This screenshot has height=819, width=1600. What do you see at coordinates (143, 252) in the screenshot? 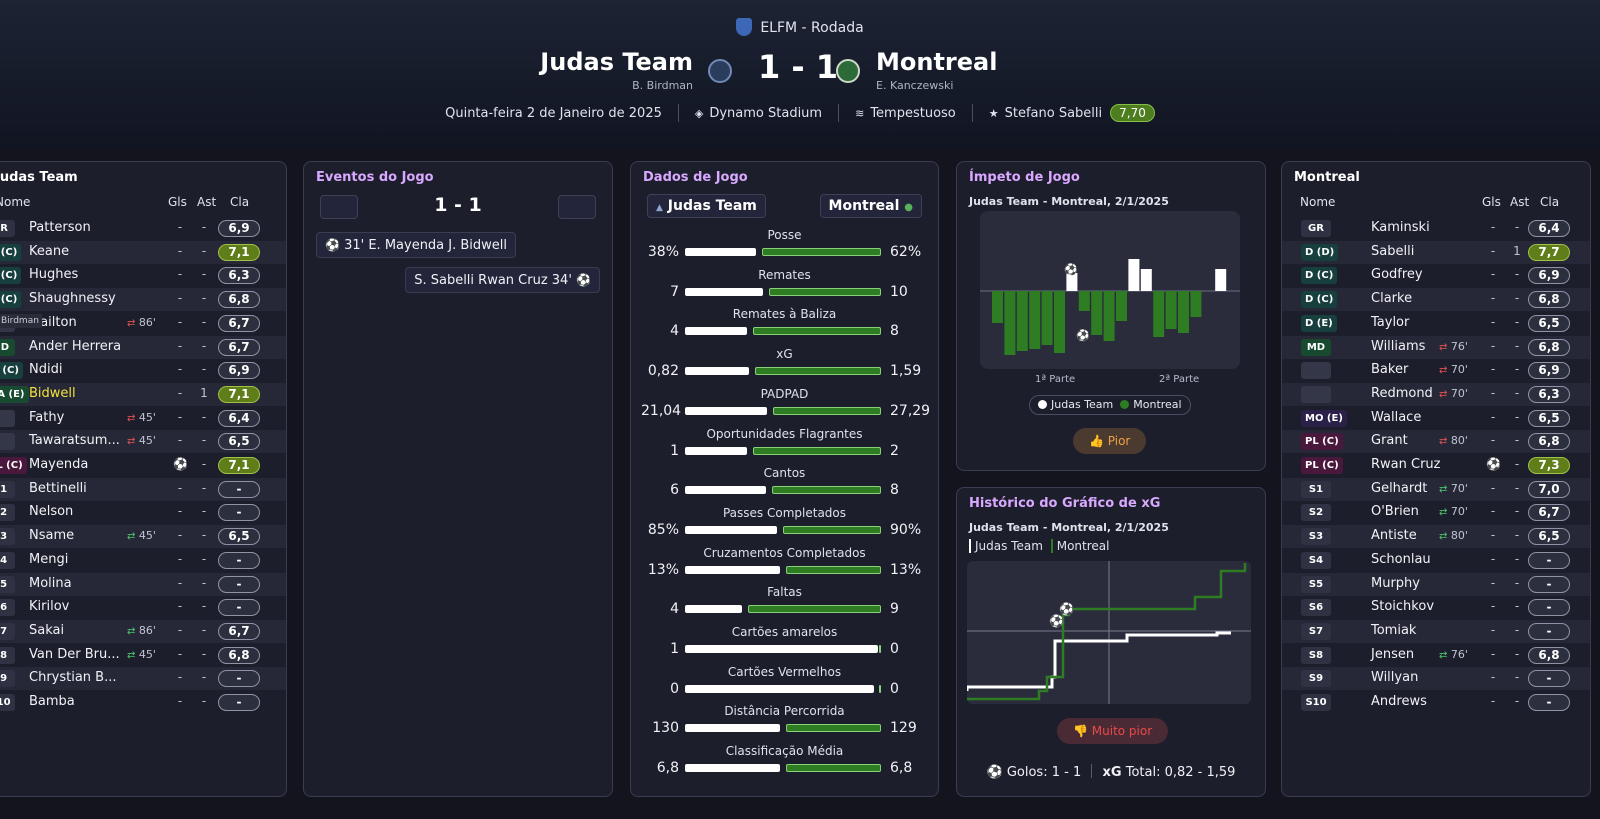
I see `player-row: D (C)Keane--7,1` at bounding box center [143, 252].